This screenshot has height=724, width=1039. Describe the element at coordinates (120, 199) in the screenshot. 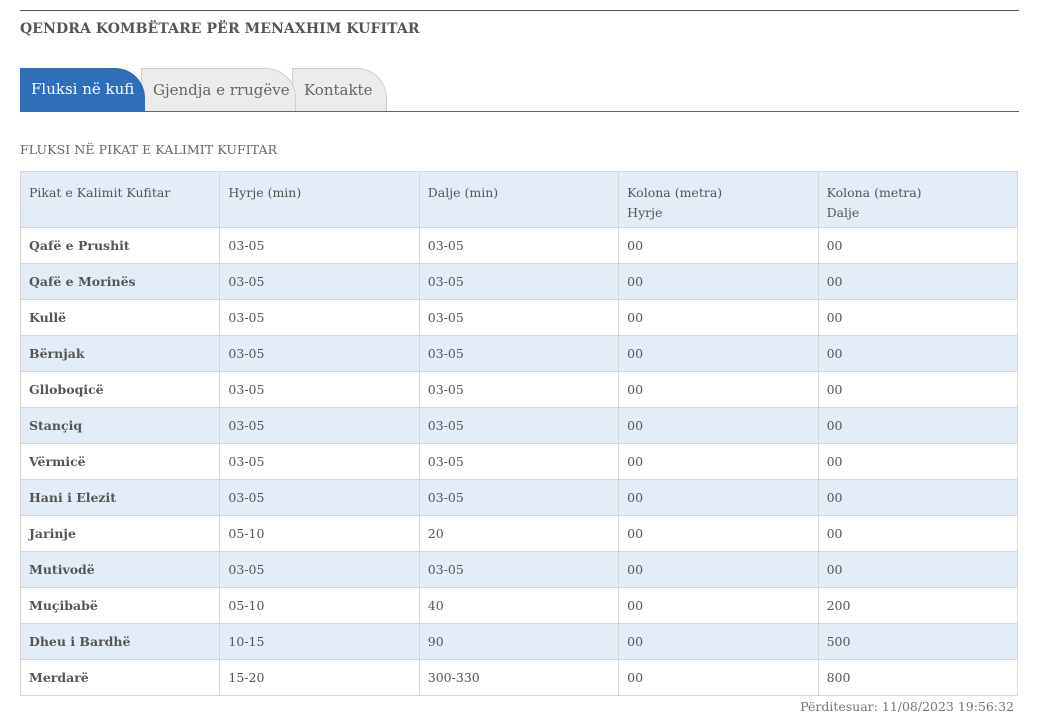

I see `header-crossing-point: Pikat e Kalimit Kufitar` at that location.